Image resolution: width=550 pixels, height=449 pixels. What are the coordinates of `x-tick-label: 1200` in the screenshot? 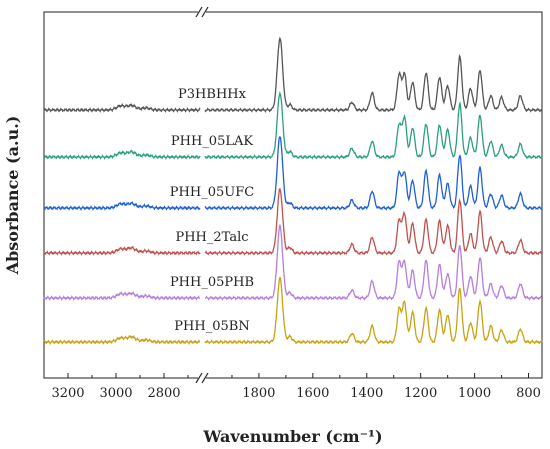 It's located at (420, 393).